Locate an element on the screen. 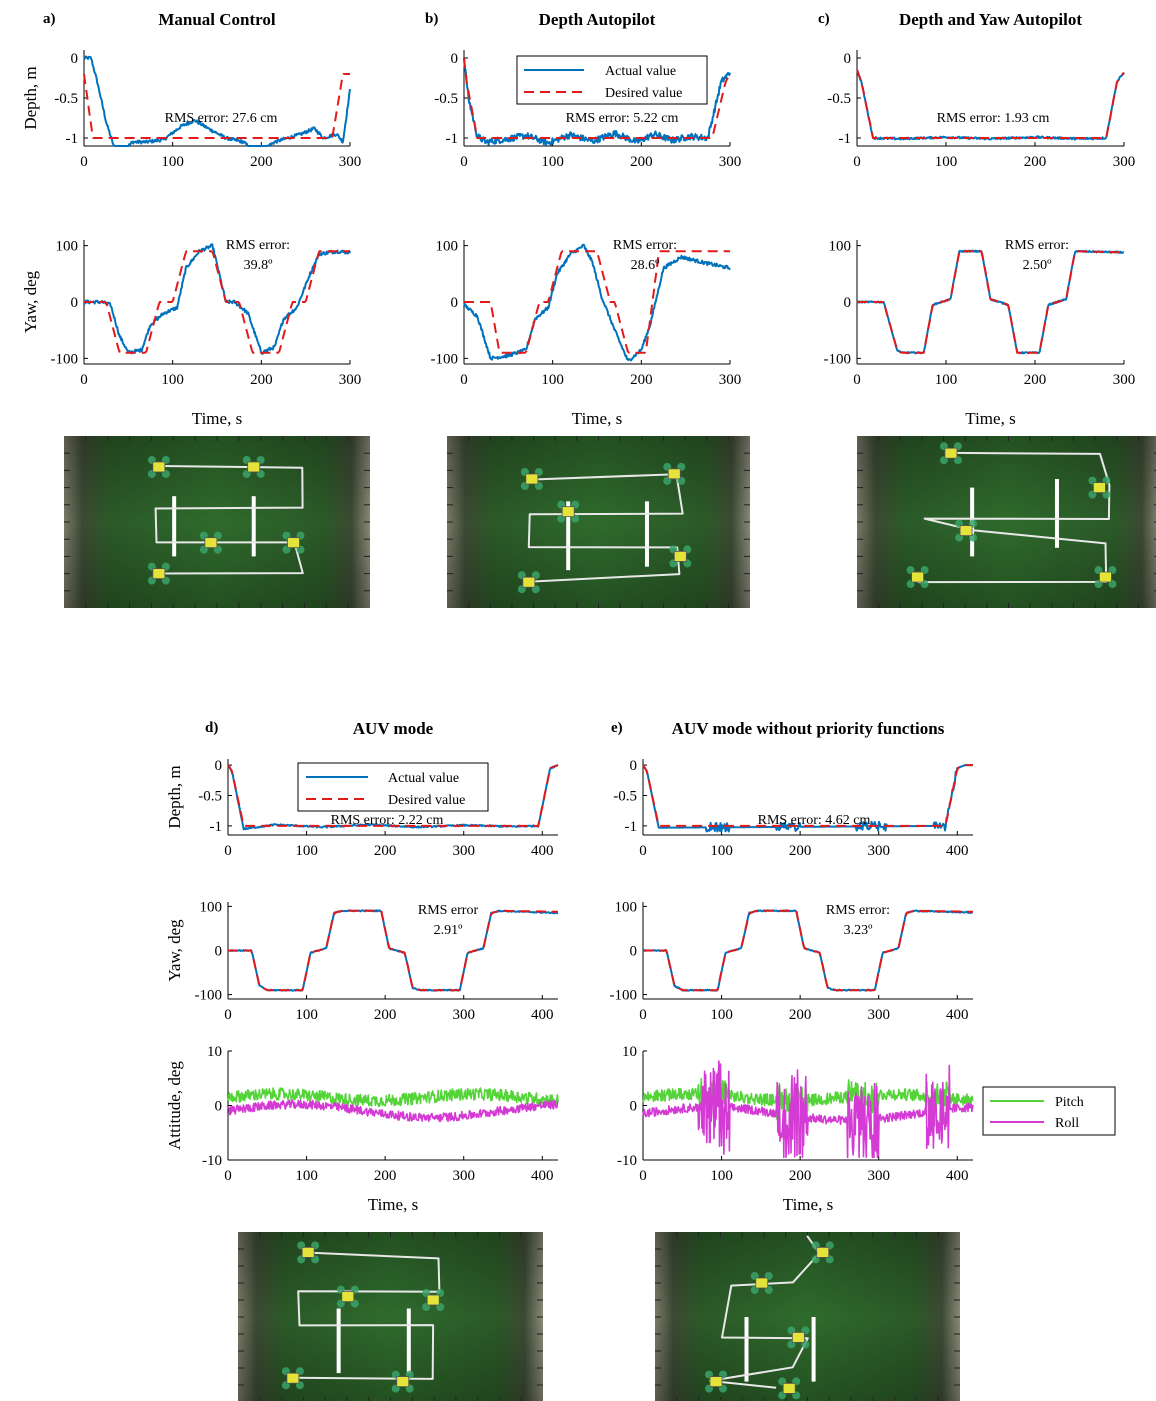 This screenshot has width=1156, height=1401. tank-photo-shade is located at coordinates (598, 522).